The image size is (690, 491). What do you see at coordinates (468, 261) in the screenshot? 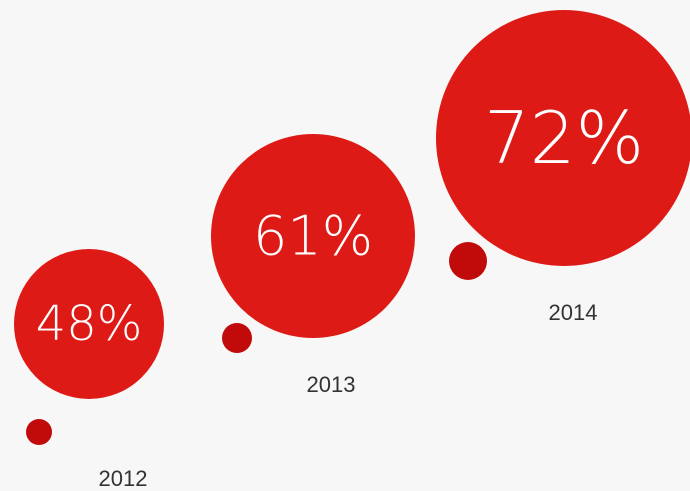
I see `bubble-dot-2014` at bounding box center [468, 261].